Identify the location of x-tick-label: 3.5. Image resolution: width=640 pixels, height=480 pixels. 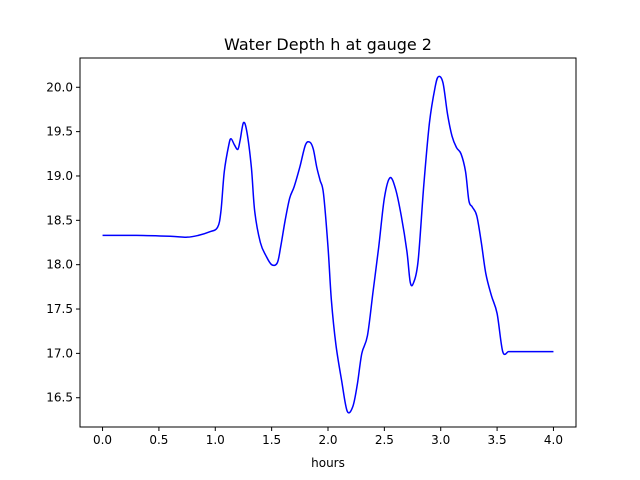
(497, 440).